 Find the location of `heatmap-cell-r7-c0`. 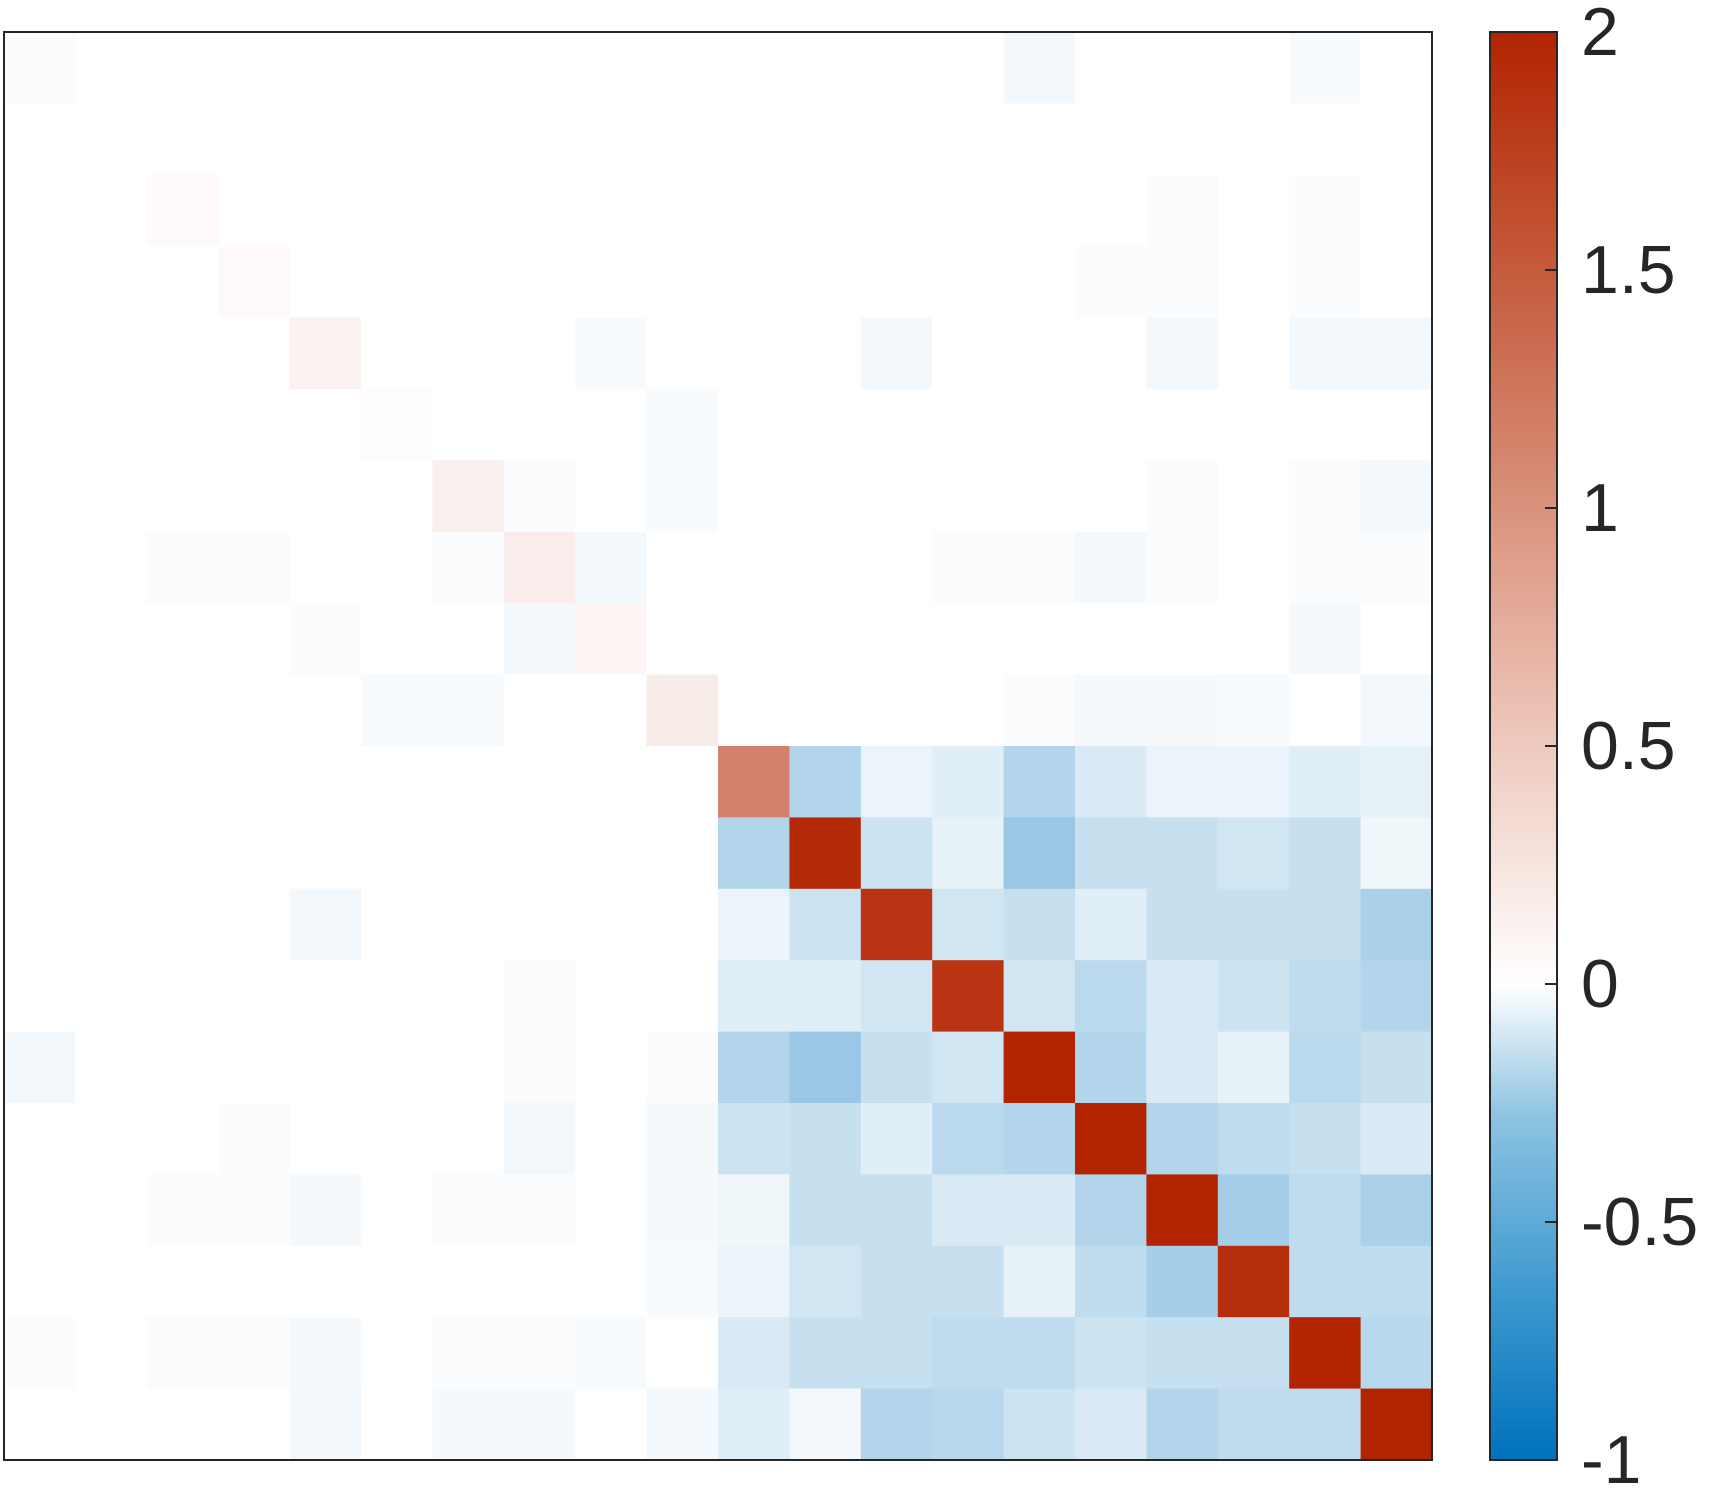

heatmap-cell-r7-c0 is located at coordinates (40, 567).